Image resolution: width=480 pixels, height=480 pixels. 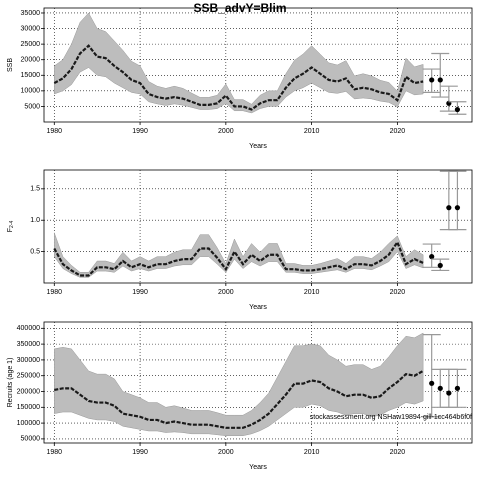 I want to click on y-tick-label: 250000, so click(x=28, y=376).